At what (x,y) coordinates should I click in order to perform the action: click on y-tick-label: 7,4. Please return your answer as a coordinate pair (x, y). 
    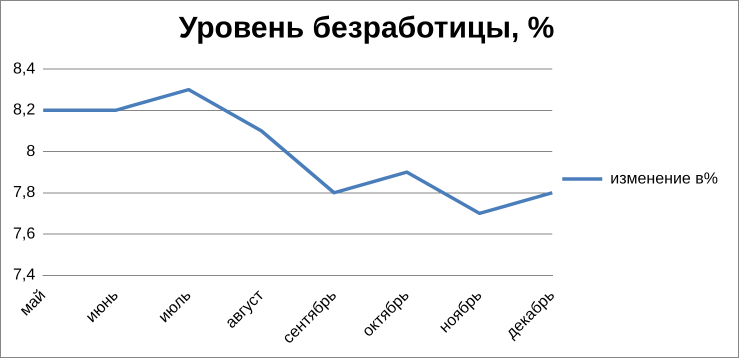
    Looking at the image, I should click on (24, 275).